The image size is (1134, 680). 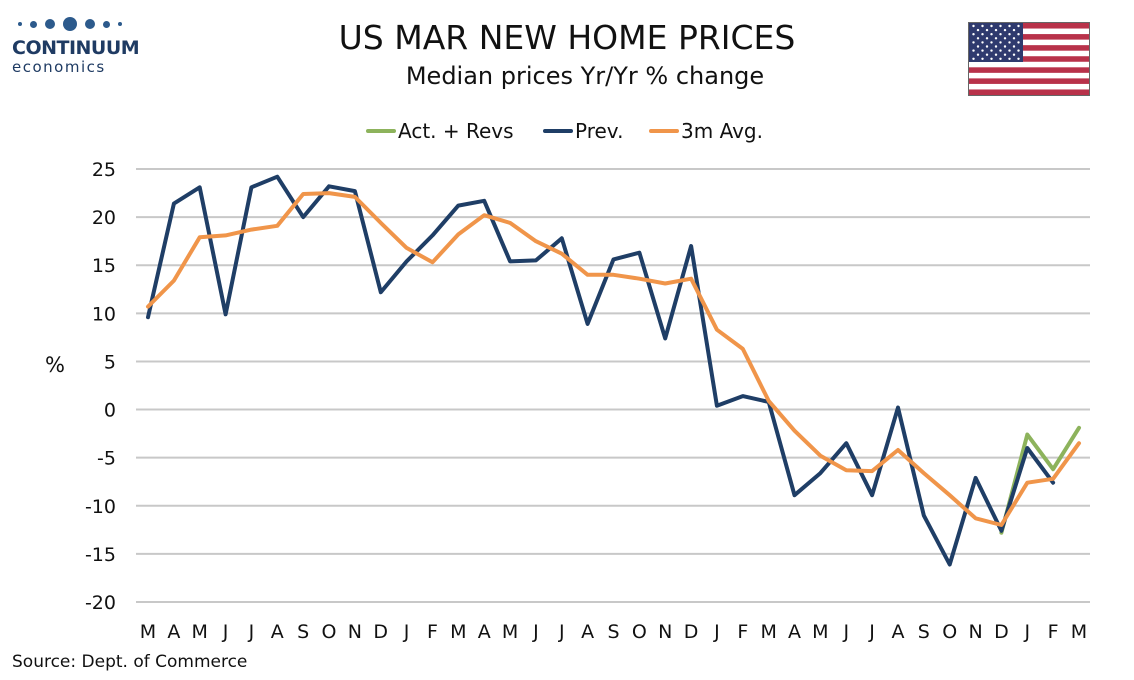 I want to click on y-tick-label: -20, so click(x=100, y=603).